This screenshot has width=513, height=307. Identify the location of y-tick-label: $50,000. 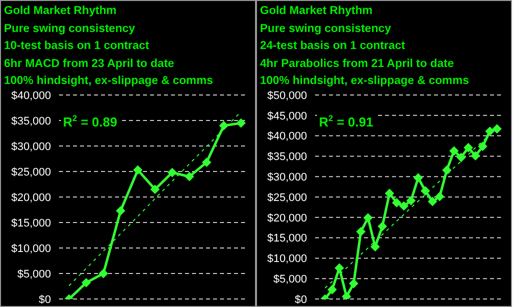
(287, 96).